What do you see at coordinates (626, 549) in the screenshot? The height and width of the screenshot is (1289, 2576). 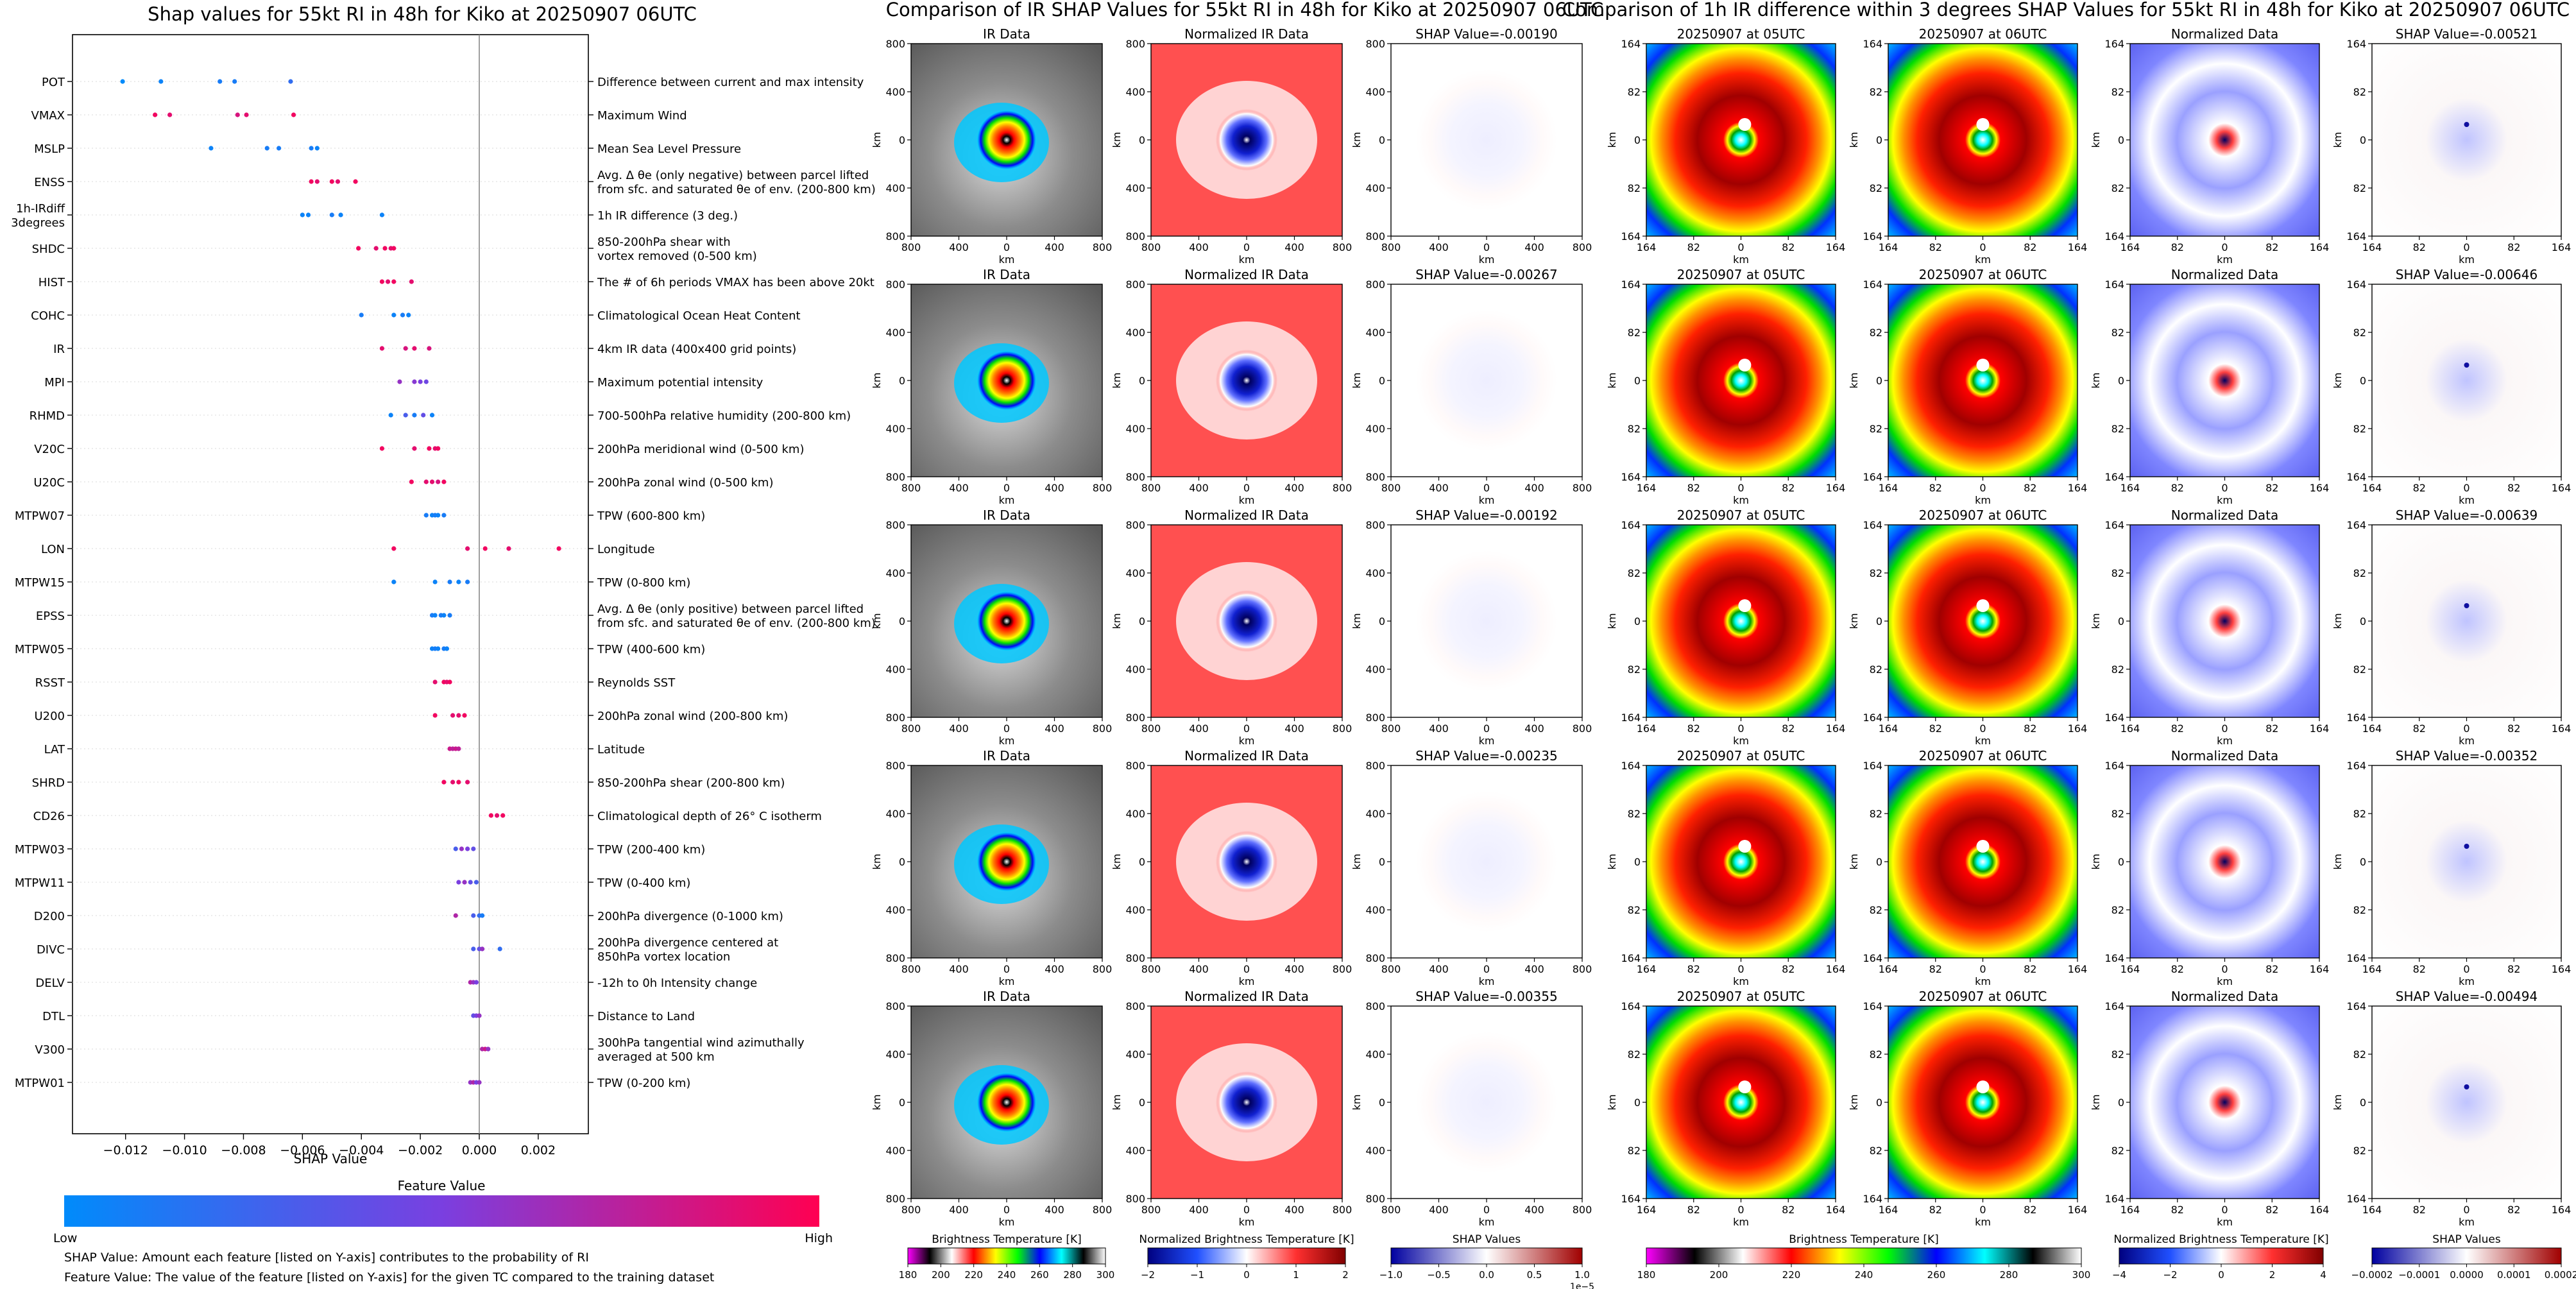 I see `feature-description-line: Longitude` at bounding box center [626, 549].